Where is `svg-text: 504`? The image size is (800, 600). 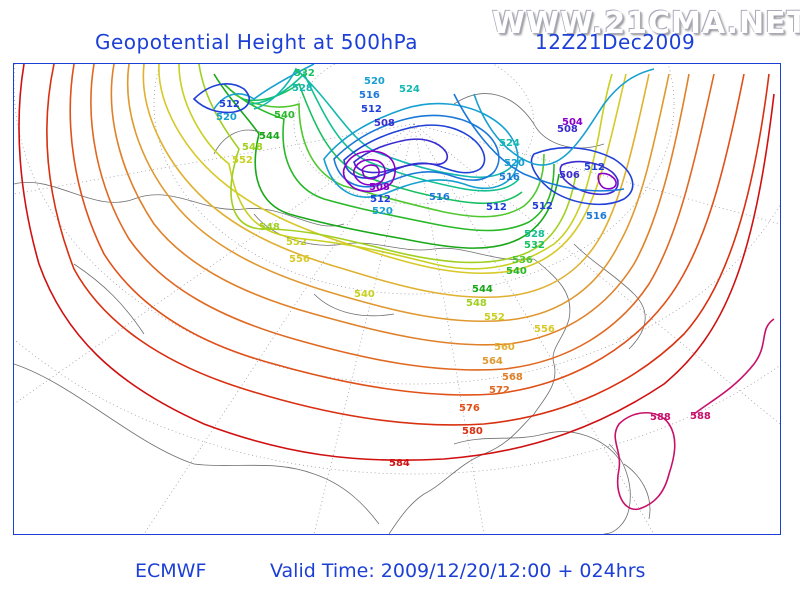
svg-text: 504 is located at coordinates (572, 122).